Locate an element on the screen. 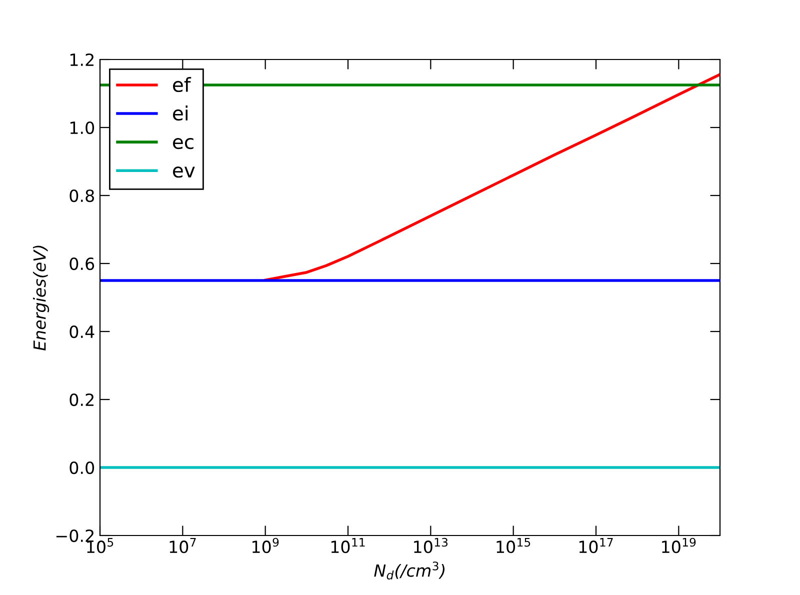 The width and height of the screenshot is (800, 595). x-tick-label: 10$^{15}$ is located at coordinates (513, 546).